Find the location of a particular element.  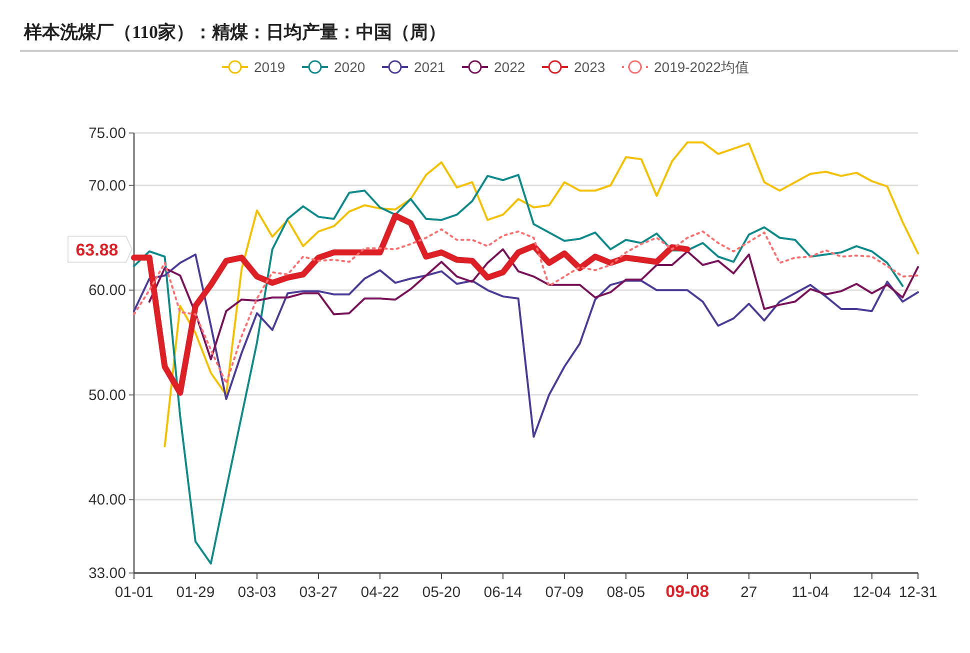

y-tick-label: 40.00 is located at coordinates (107, 500).